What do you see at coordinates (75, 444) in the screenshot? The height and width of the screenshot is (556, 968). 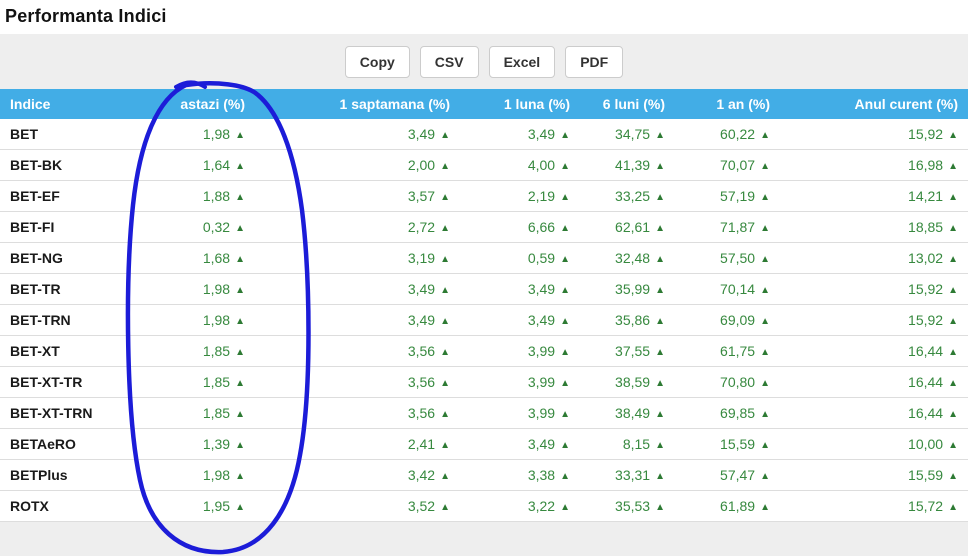 I see `index-name: BETAeRO` at bounding box center [75, 444].